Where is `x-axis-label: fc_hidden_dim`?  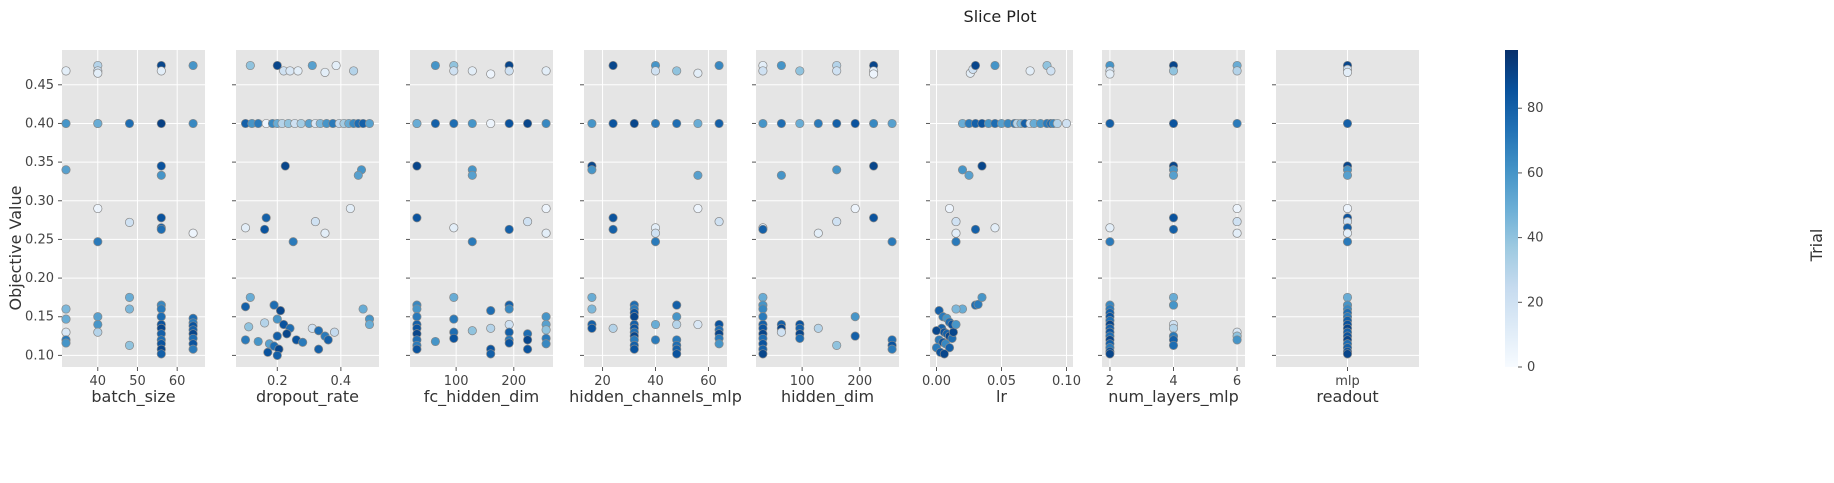
x-axis-label: fc_hidden_dim is located at coordinates (482, 397).